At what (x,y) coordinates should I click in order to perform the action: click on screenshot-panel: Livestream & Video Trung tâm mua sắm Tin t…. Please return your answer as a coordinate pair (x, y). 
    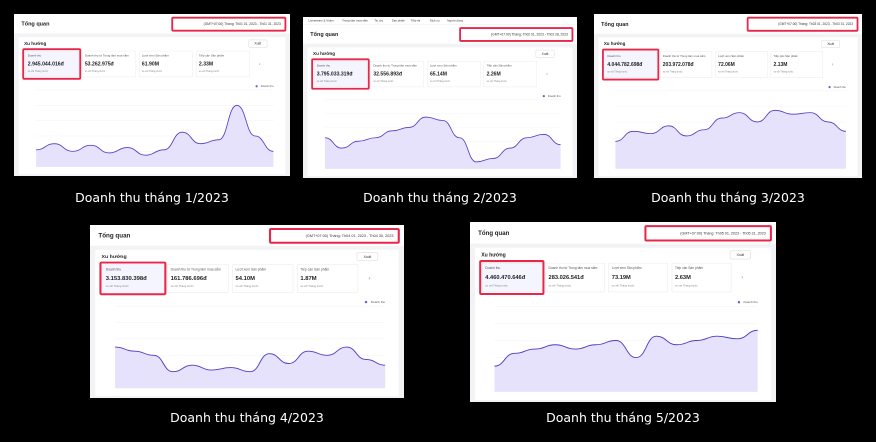
    Looking at the image, I should click on (440, 97).